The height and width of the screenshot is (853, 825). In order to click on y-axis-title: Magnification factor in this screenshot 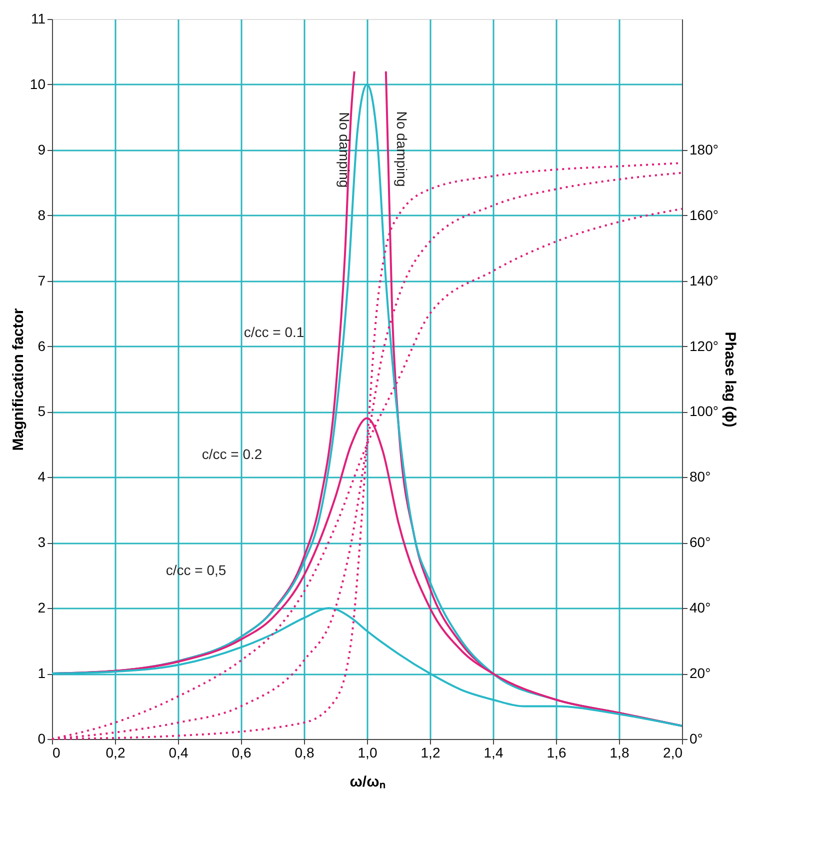, I will do `click(18, 379)`.